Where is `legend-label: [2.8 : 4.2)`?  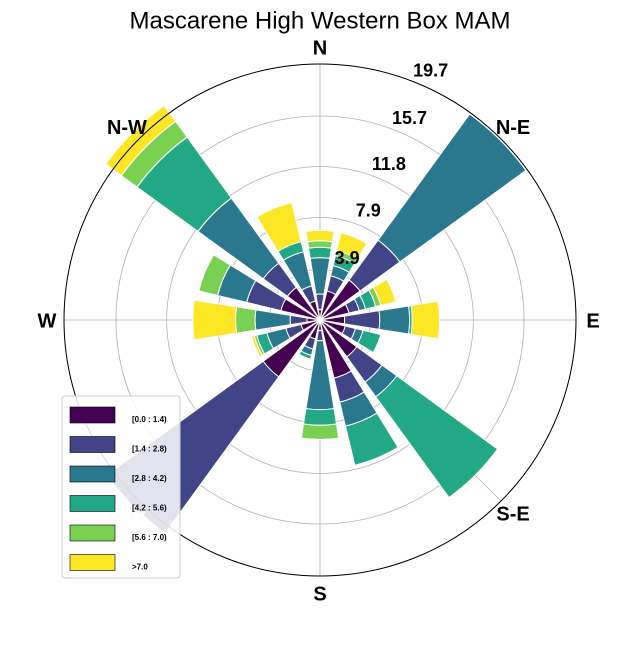 legend-label: [2.8 : 4.2) is located at coordinates (149, 478).